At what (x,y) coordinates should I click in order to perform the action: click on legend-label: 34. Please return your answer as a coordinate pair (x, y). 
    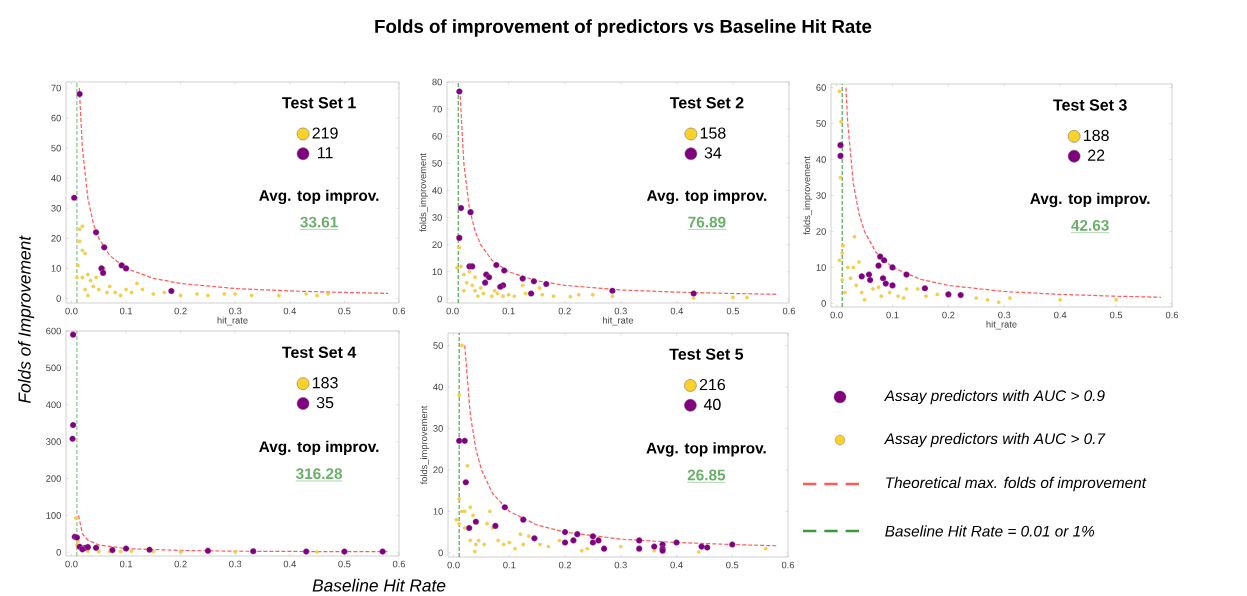
    Looking at the image, I should click on (713, 153).